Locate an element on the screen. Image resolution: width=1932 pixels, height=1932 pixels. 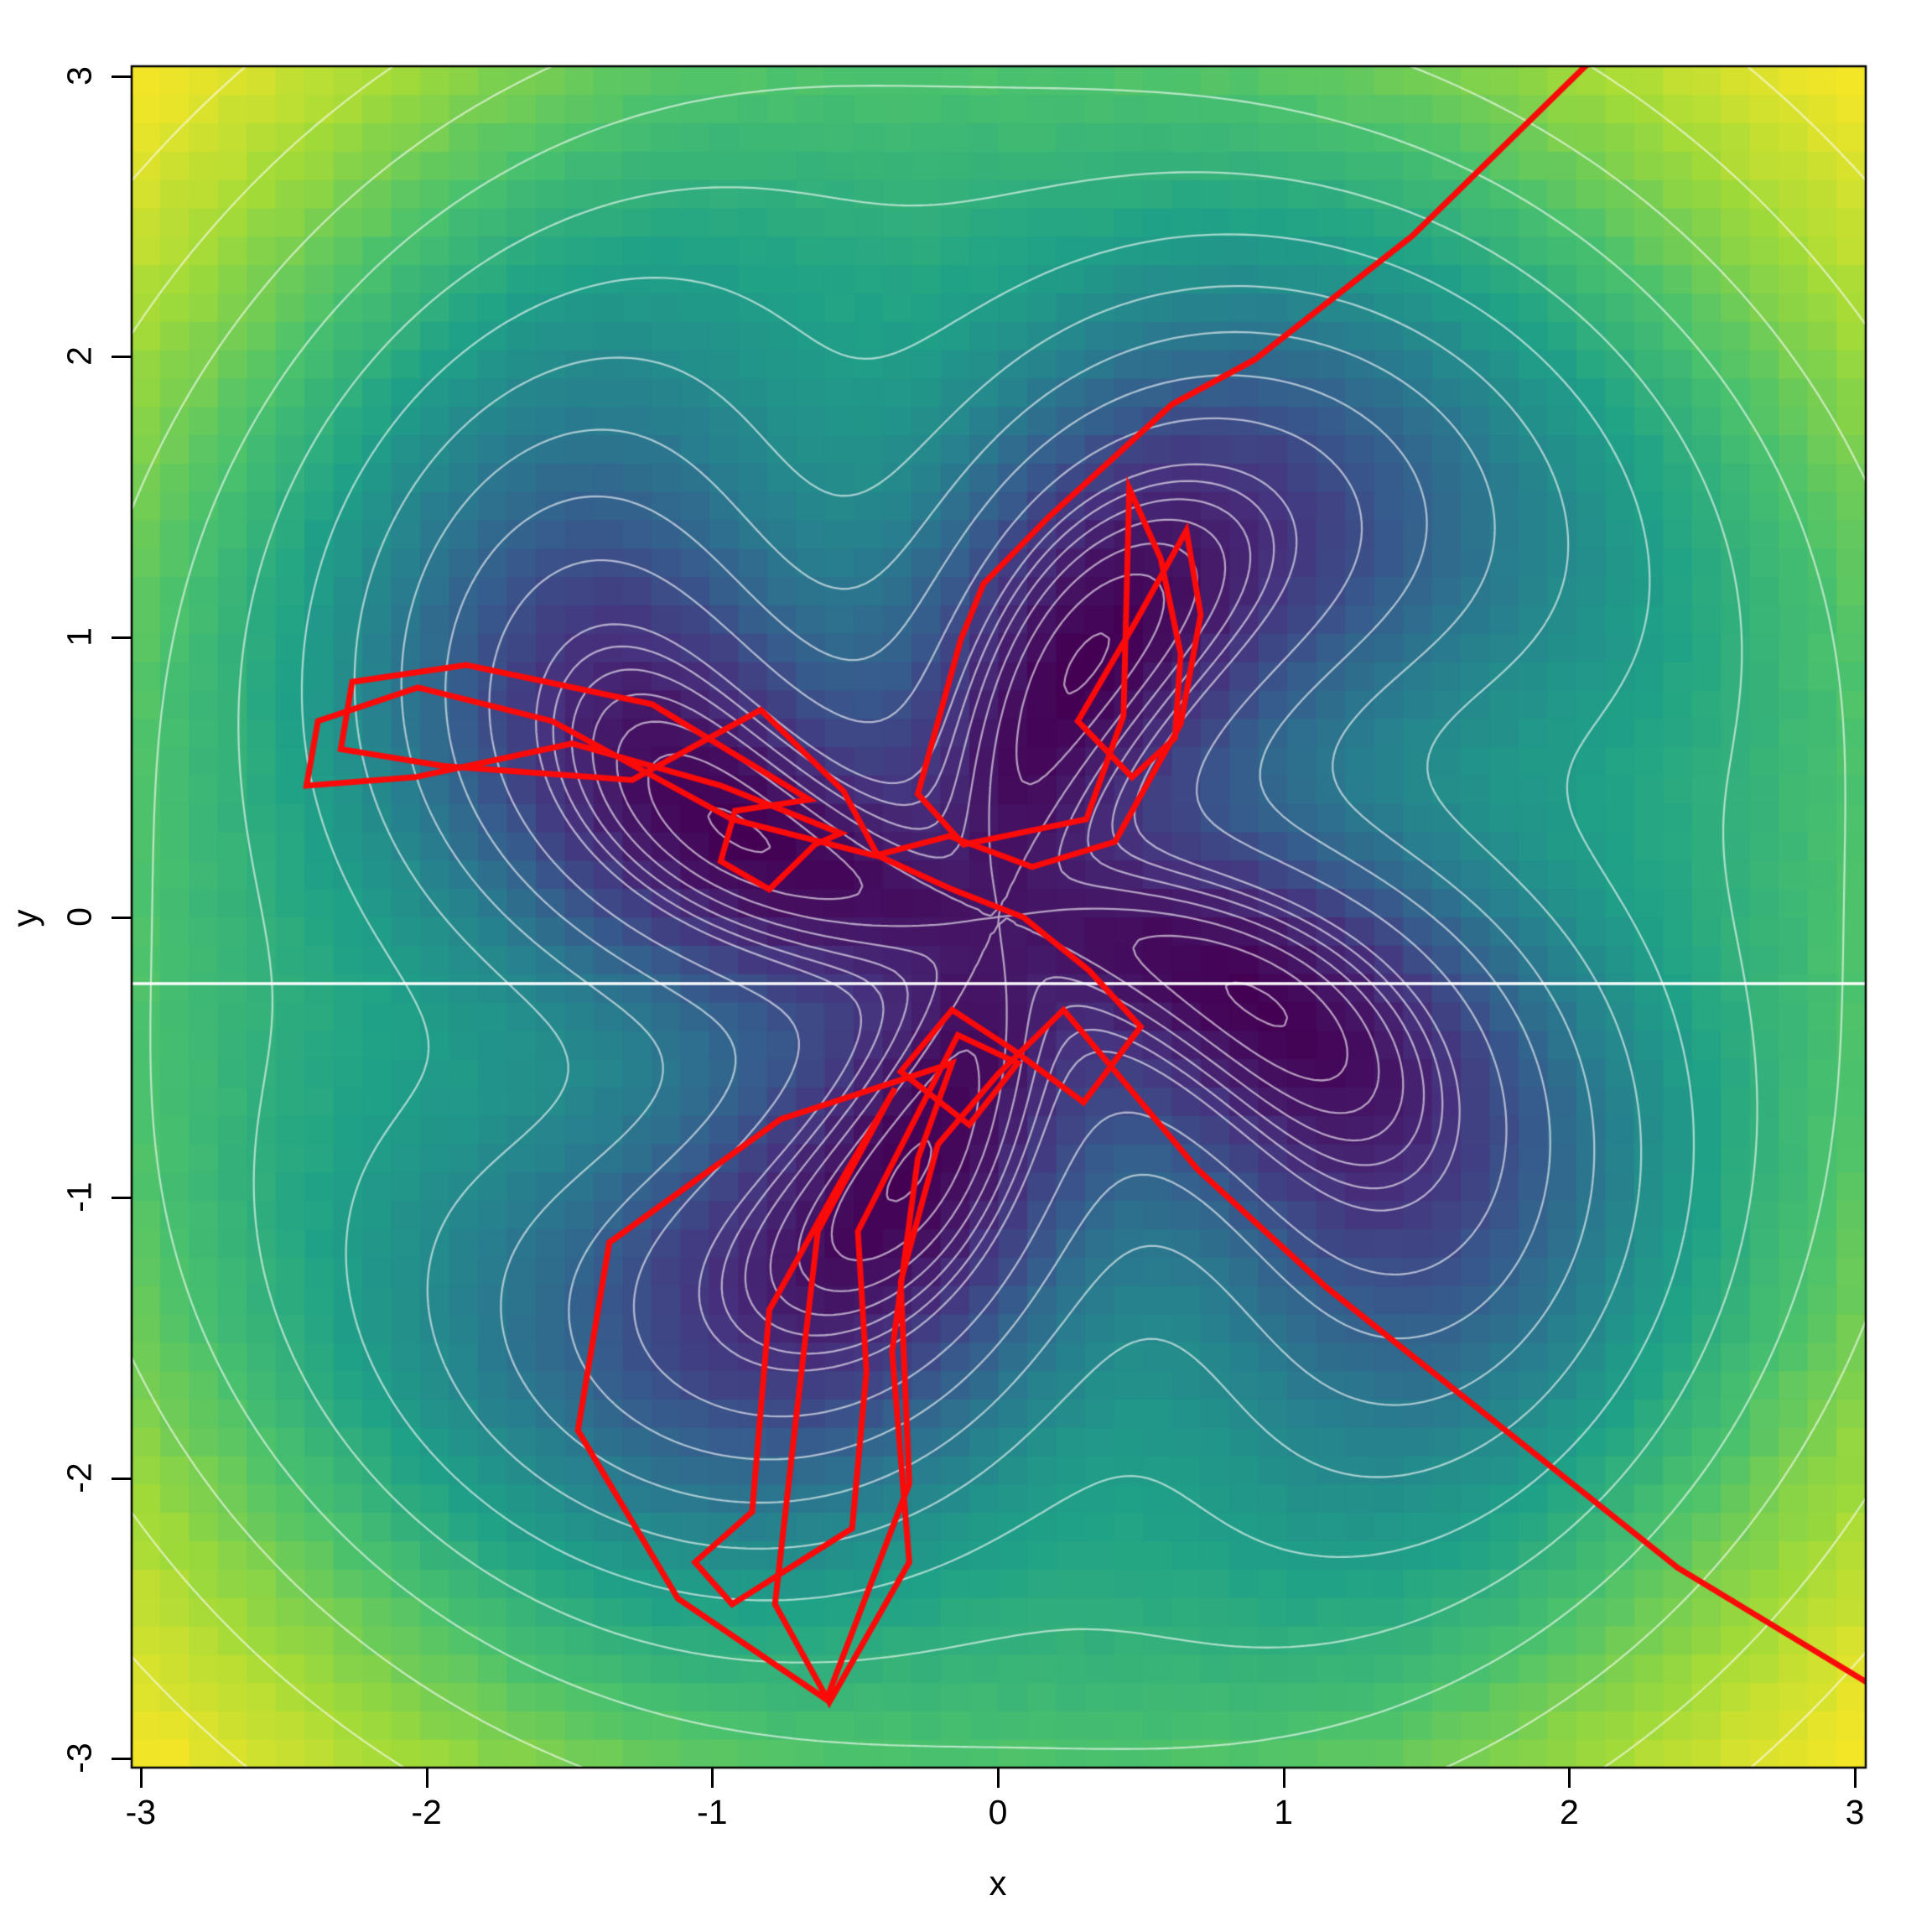
x-tick-label: 0 is located at coordinates (998, 1812).